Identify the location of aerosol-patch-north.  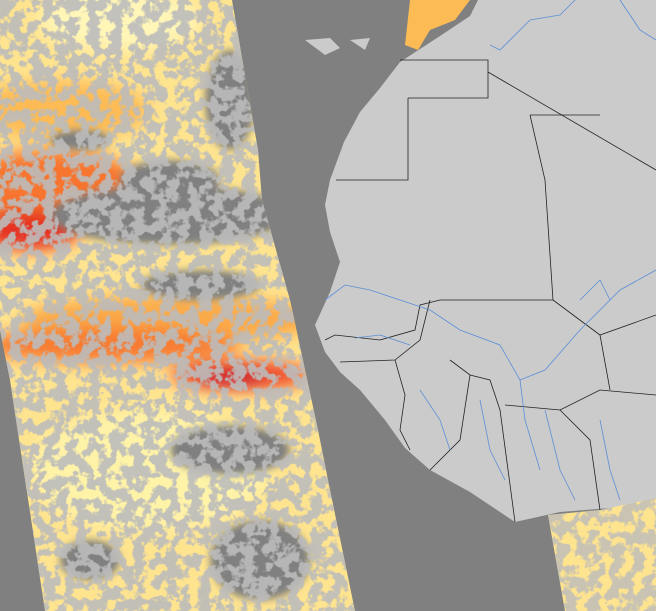
(387, 27).